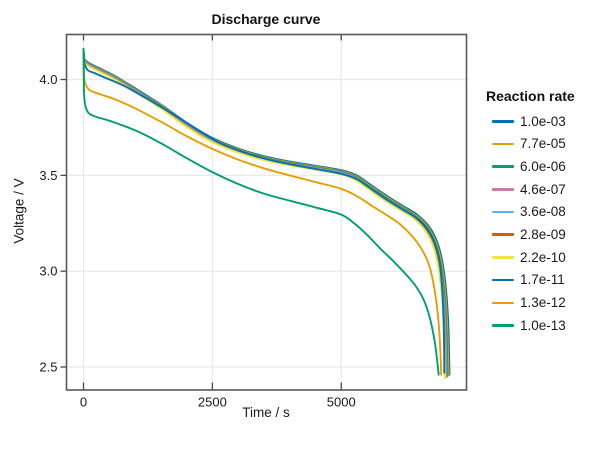 The width and height of the screenshot is (600, 450). What do you see at coordinates (266, 412) in the screenshot?
I see `x-axis-label: Time / s` at bounding box center [266, 412].